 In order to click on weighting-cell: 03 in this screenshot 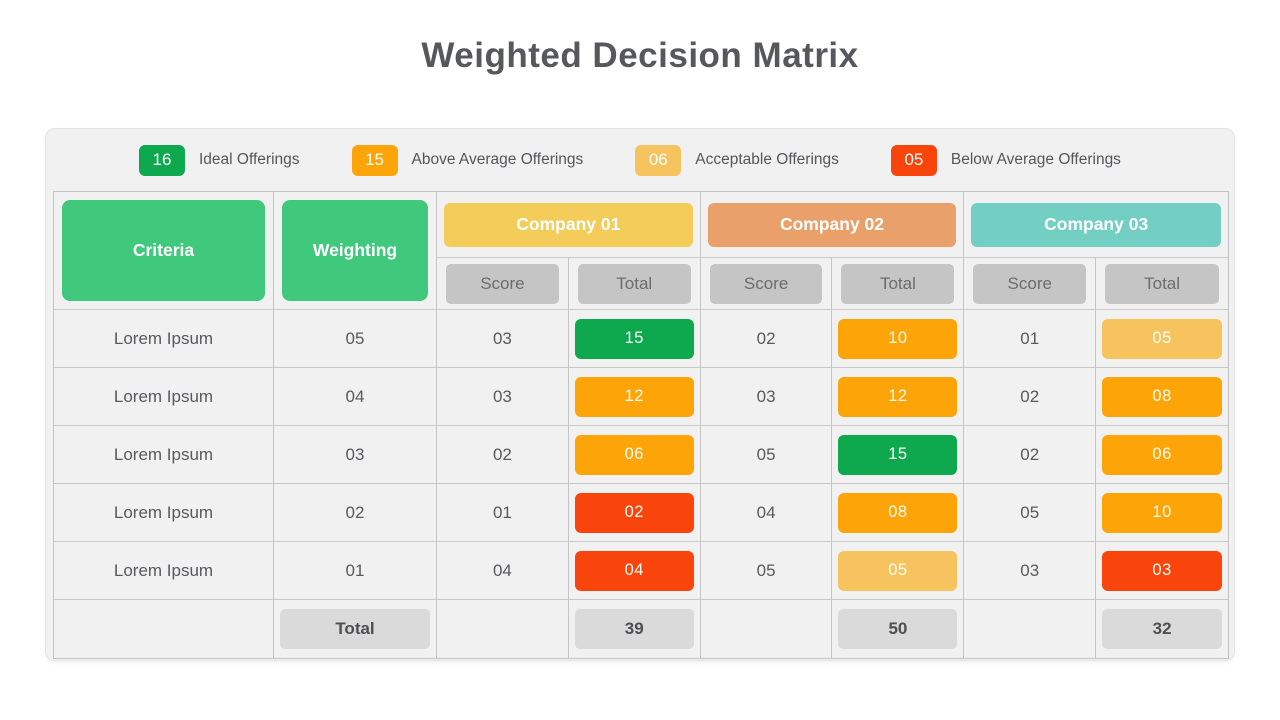, I will do `click(355, 455)`.